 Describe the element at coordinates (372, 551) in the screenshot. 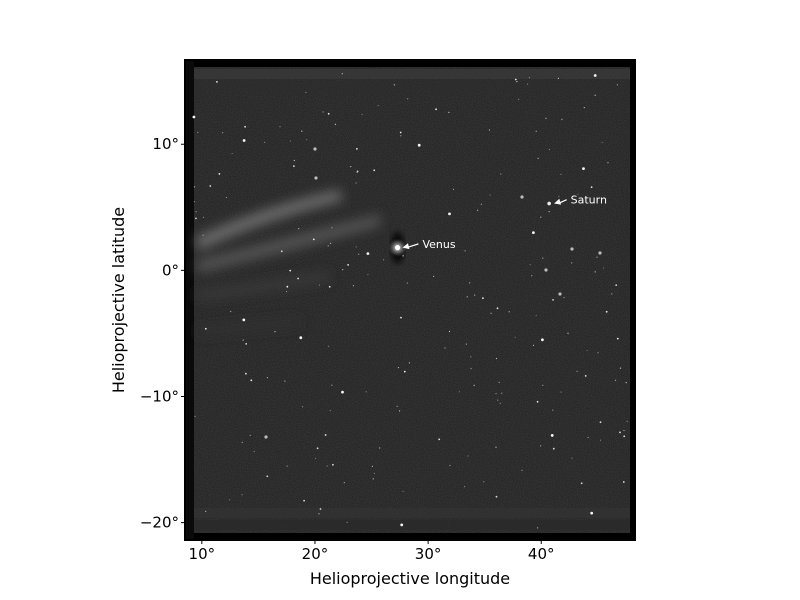

I see `x-axis: 10° 20° 30° 40°` at that location.